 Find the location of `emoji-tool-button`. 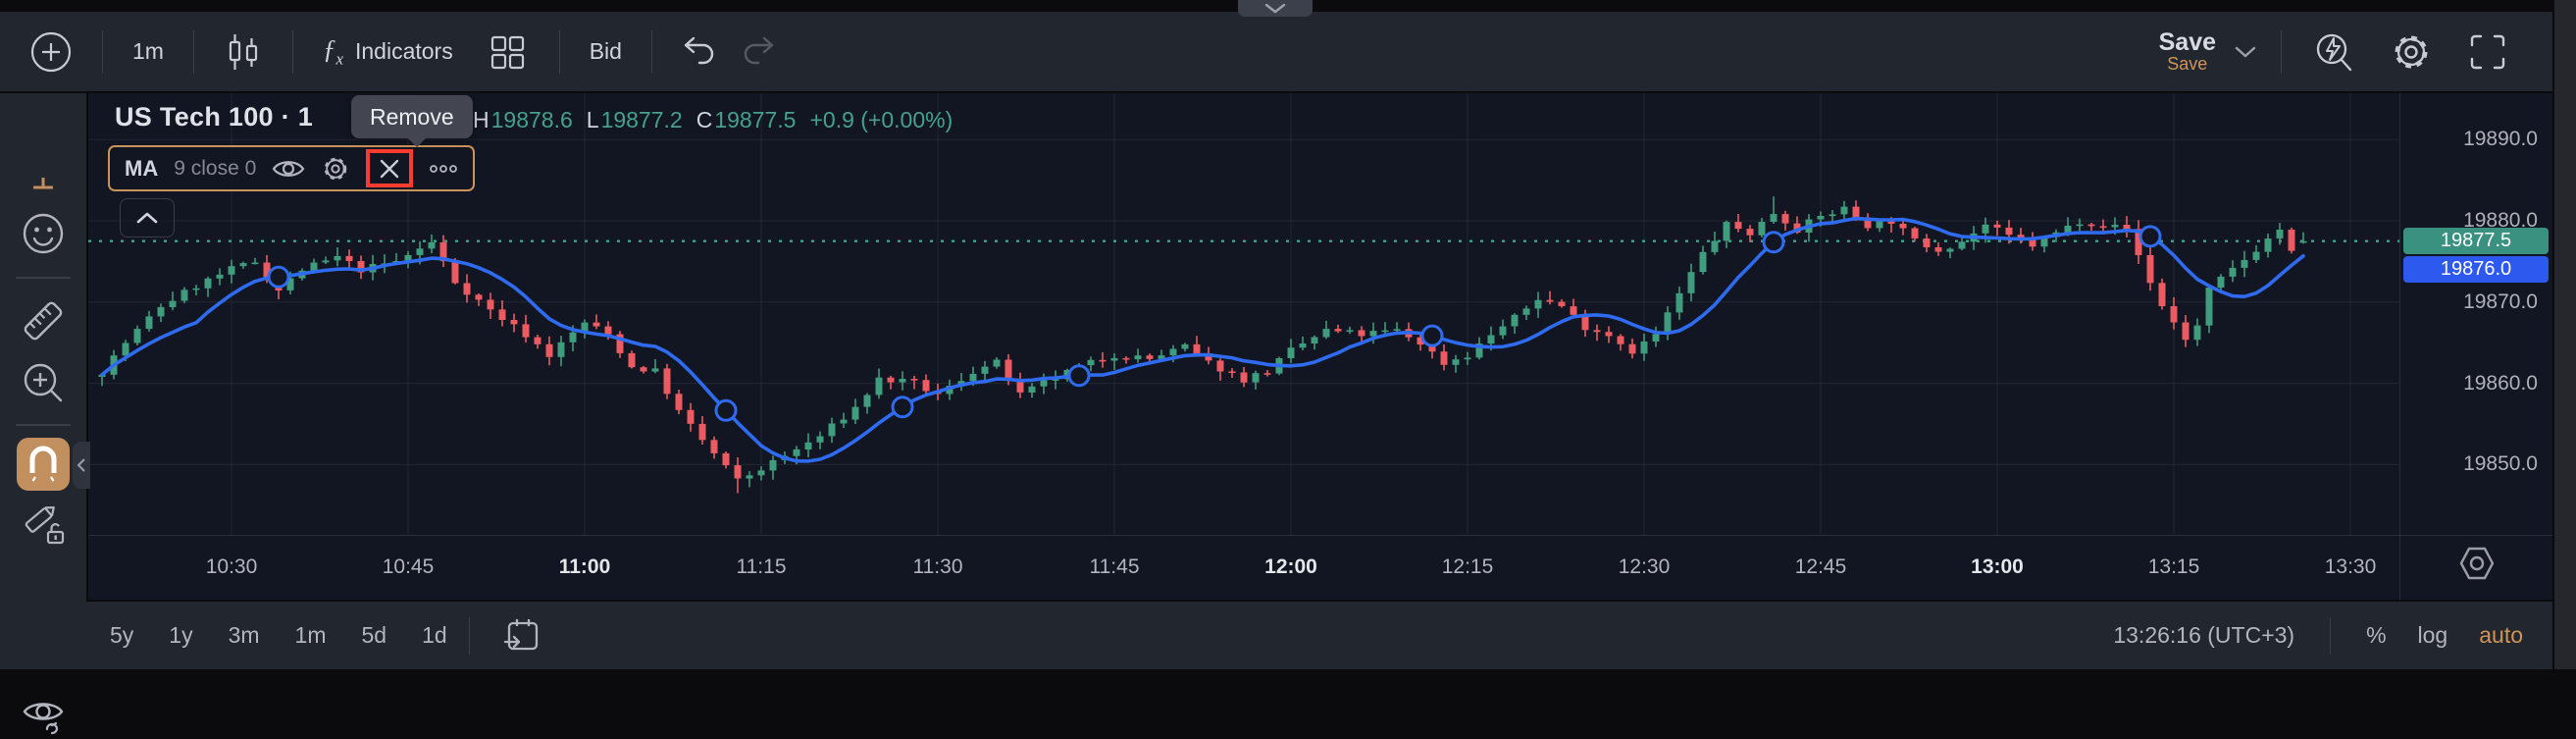

emoji-tool-button is located at coordinates (43, 233).